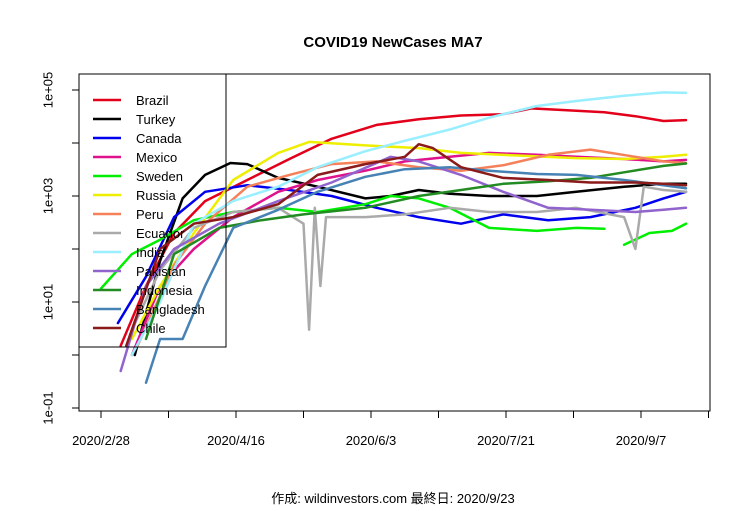 The height and width of the screenshot is (511, 750). I want to click on legend-label: Turkey, so click(156, 119).